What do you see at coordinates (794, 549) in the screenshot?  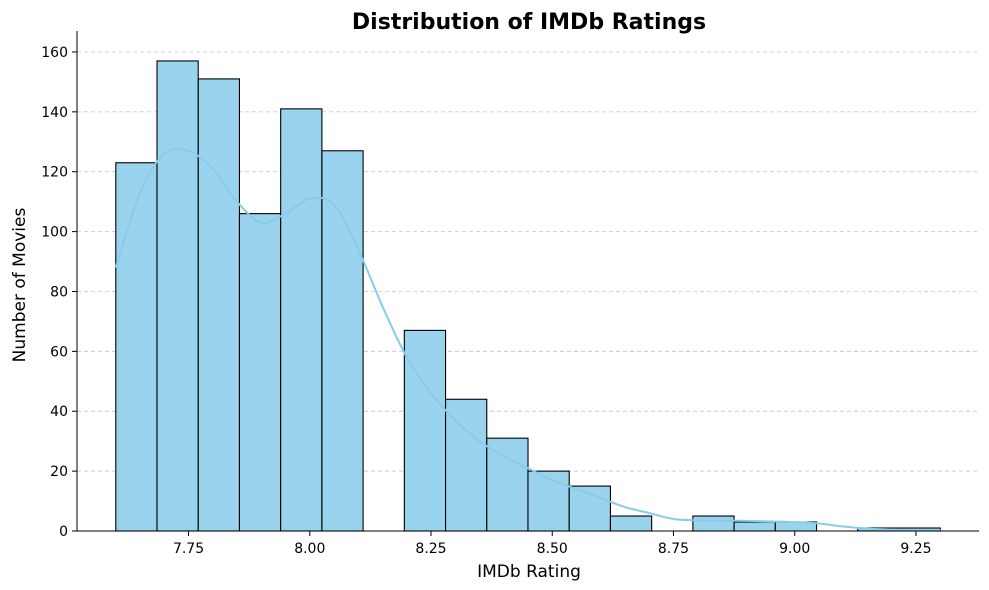 I see `x-tick-label: 9.00` at bounding box center [794, 549].